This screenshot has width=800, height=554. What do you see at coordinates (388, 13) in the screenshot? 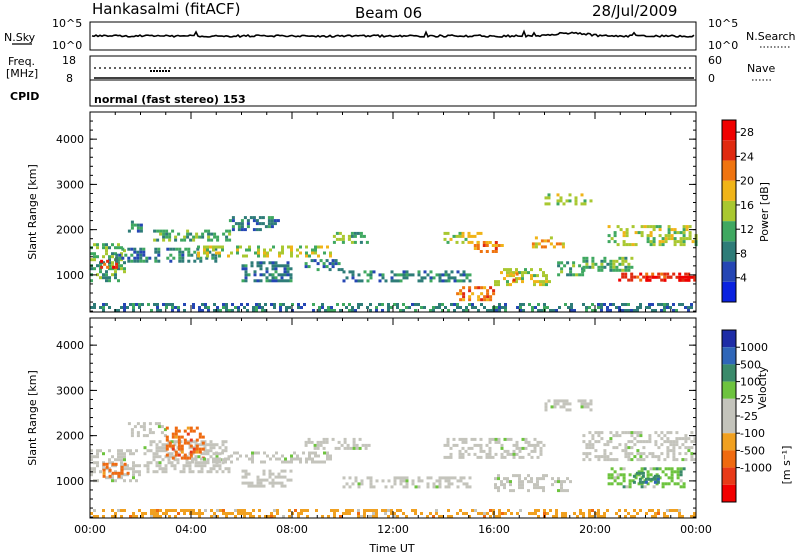
I see `beam-title: Beam 06` at bounding box center [388, 13].